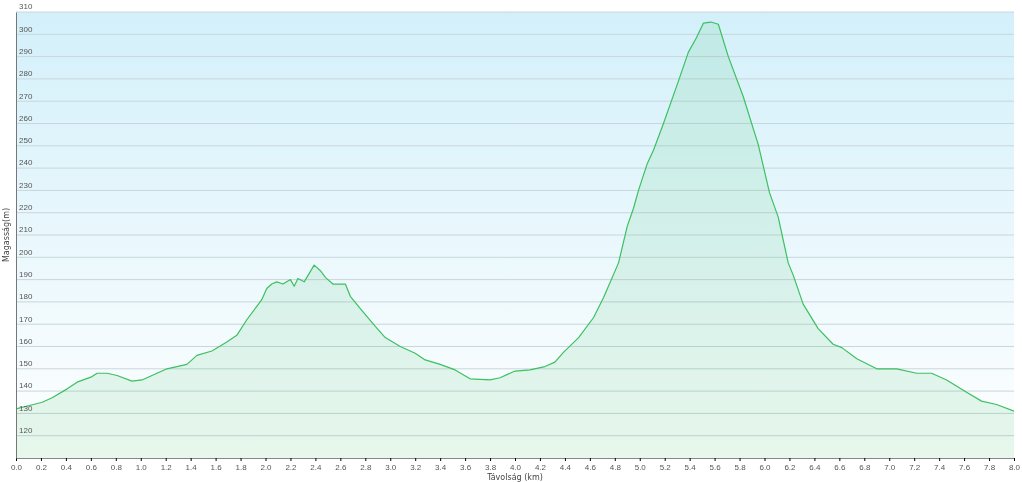  Describe the element at coordinates (441, 467) in the screenshot. I see `x-tick-label: 3.4` at that location.